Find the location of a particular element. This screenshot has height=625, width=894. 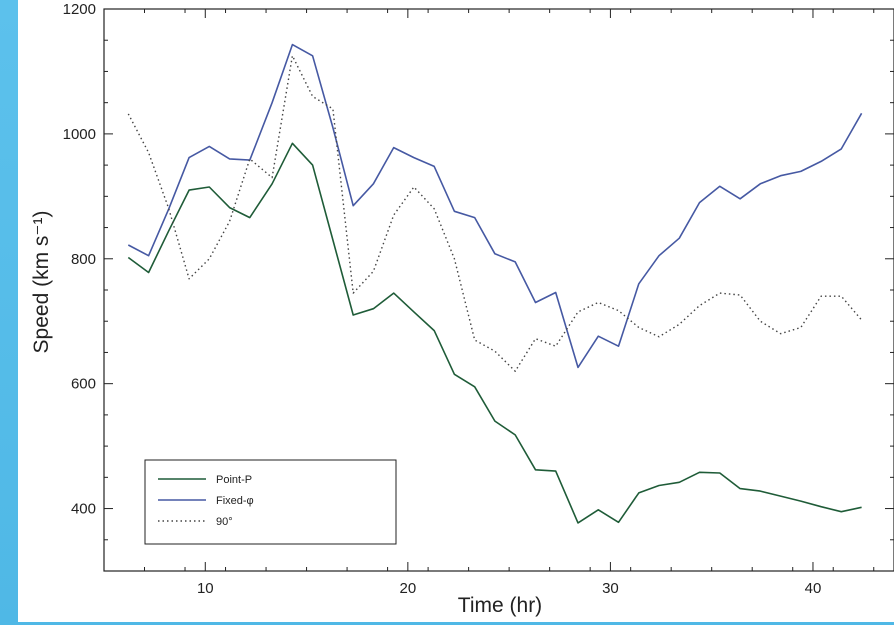

x-axis-title: Time (hr) is located at coordinates (500, 605).